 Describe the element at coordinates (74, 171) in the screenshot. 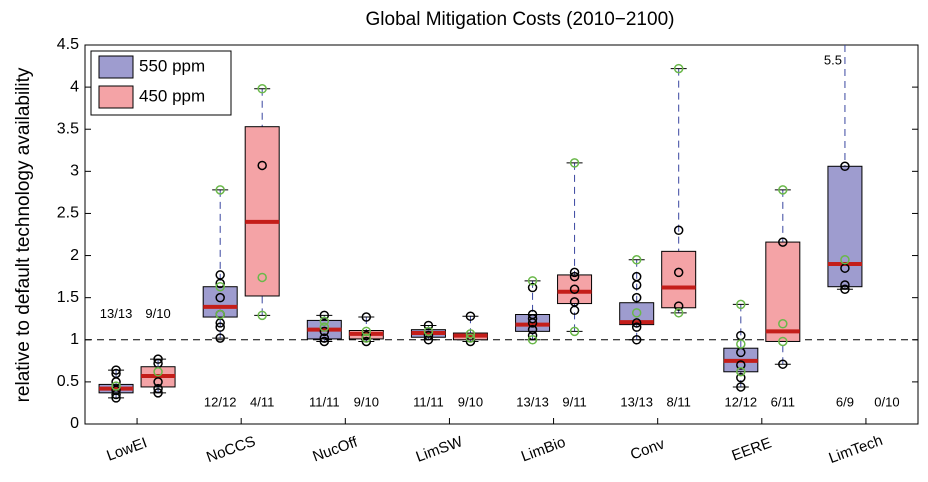

I see `y-tick-label: 3` at that location.